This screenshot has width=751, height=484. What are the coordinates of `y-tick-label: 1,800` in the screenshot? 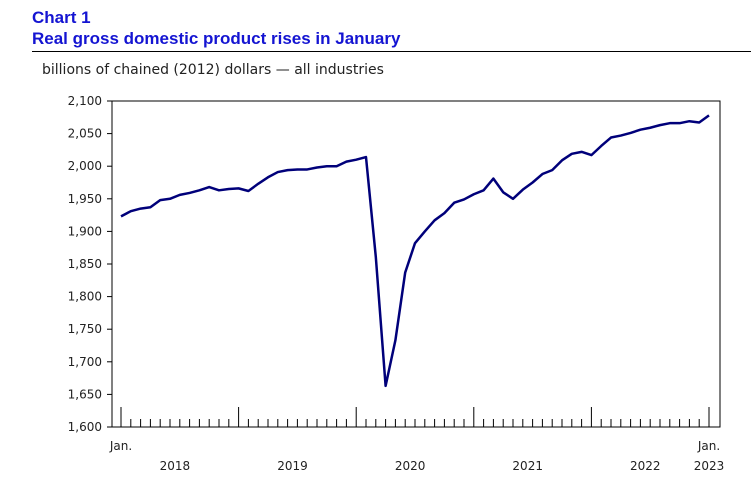 It's located at (85, 297).